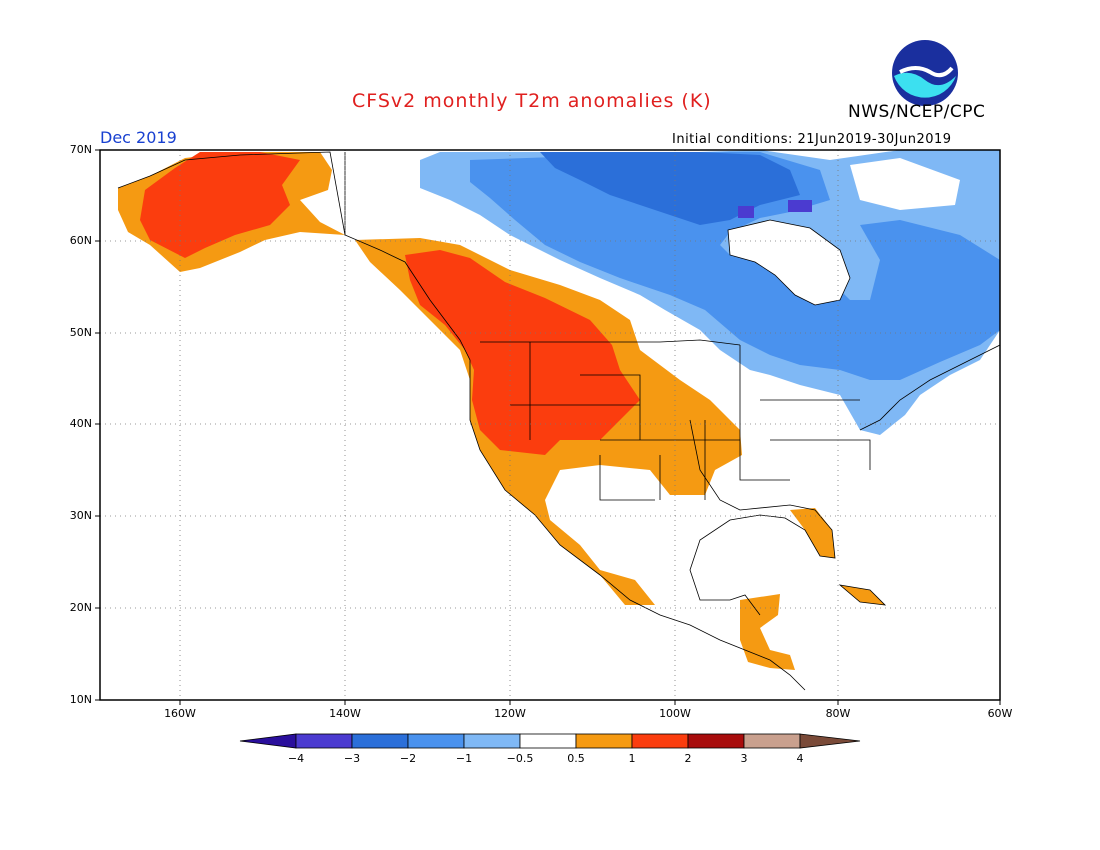 The width and height of the screenshot is (1100, 850). What do you see at coordinates (80, 607) in the screenshot?
I see `lat-label: 20N` at bounding box center [80, 607].